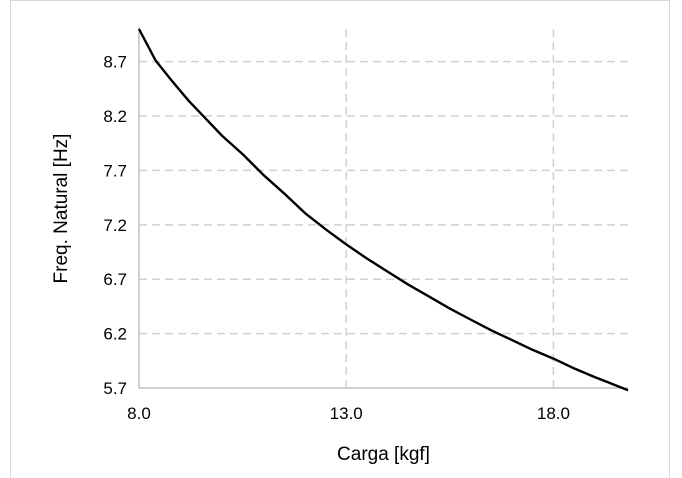 This screenshot has height=478, width=682. Describe the element at coordinates (115, 170) in the screenshot. I see `y-tick-label: 7.7` at that location.